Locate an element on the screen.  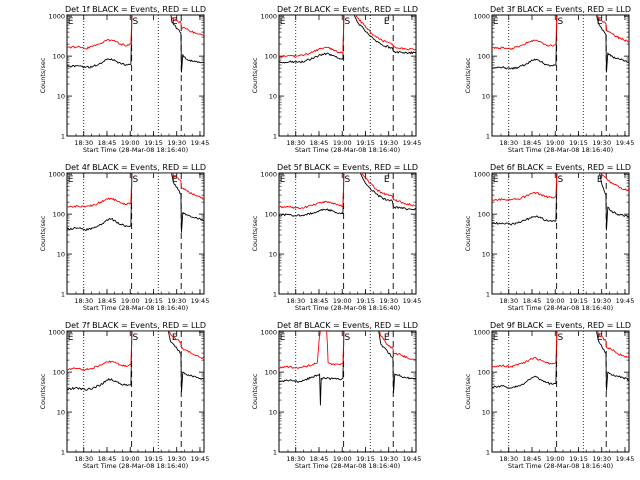
plot-frame is located at coordinates (347, 233).